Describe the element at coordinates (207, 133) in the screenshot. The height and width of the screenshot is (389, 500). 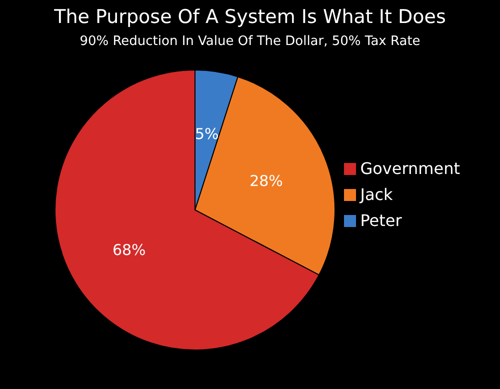
I see `data-label: 5%` at that location.